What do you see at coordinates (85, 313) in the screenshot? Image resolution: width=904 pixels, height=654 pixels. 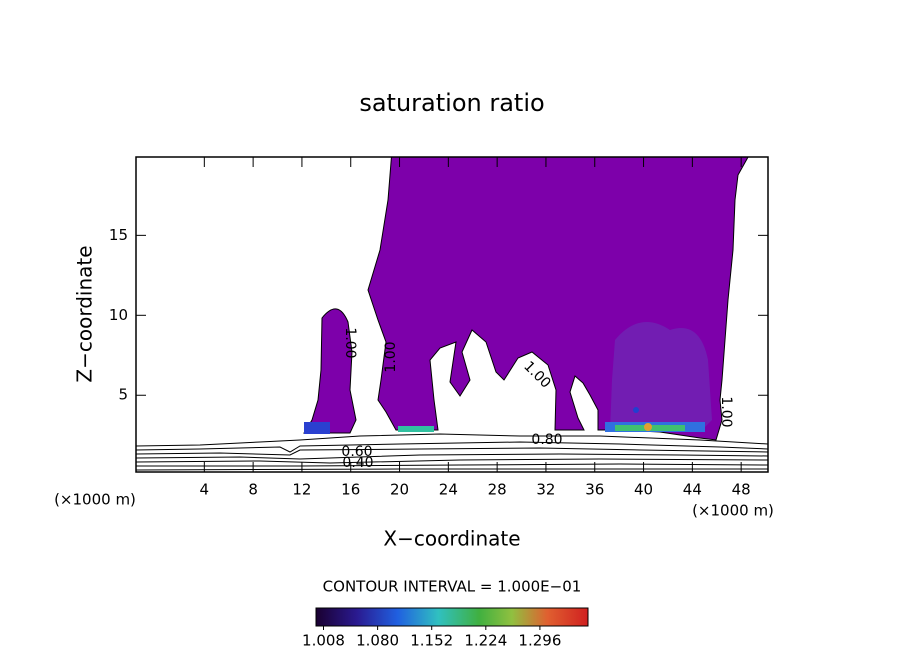 I see `y-axis-label: Z−coordinate` at bounding box center [85, 313].